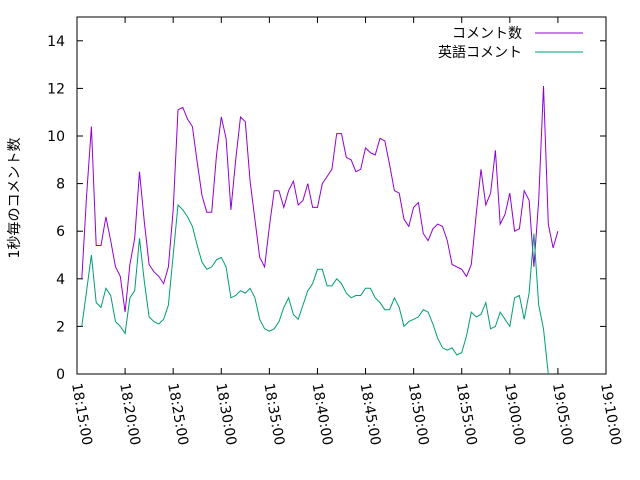  Describe the element at coordinates (56, 137) in the screenshot. I see `y-tick-label: 10` at that location.